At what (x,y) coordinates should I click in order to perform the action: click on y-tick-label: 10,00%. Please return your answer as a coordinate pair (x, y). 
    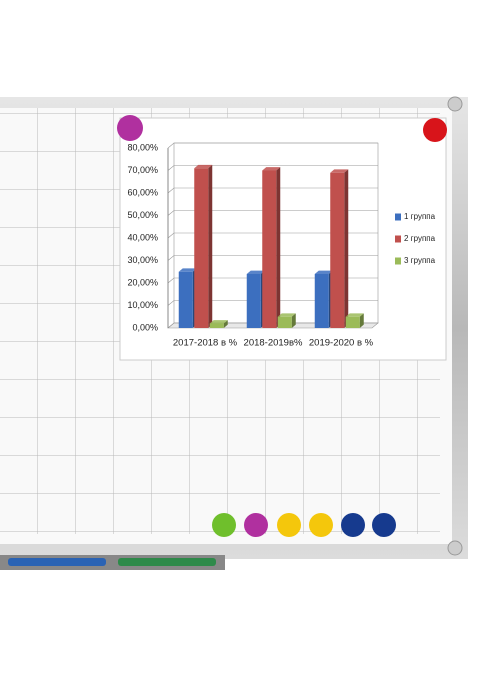
    Looking at the image, I should click on (142, 305).